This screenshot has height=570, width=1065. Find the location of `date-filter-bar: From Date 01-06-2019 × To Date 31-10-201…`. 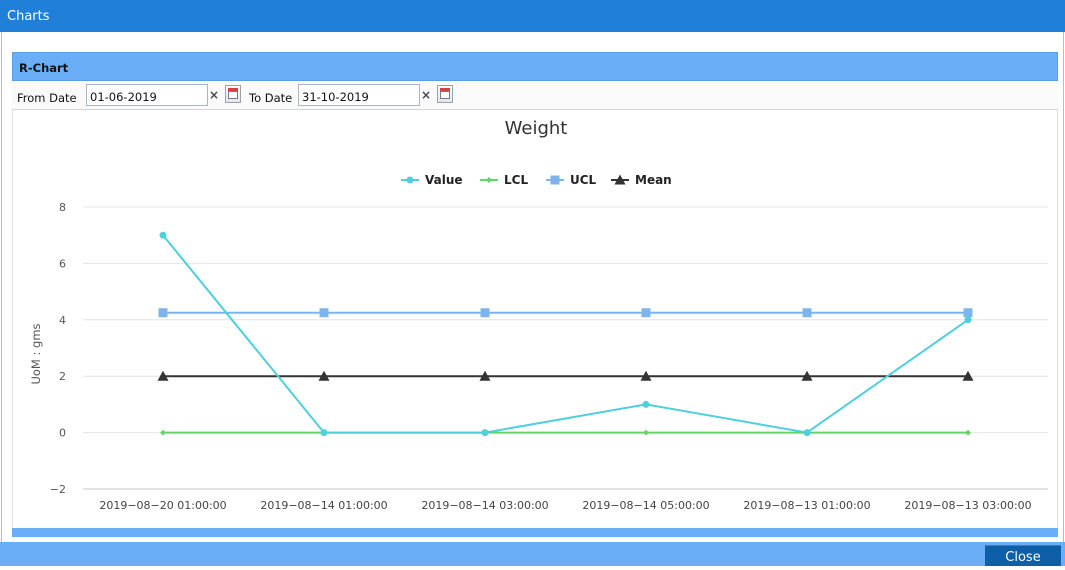

date-filter-bar: From Date 01-06-2019 × To Date 31-10-201… is located at coordinates (535, 95).